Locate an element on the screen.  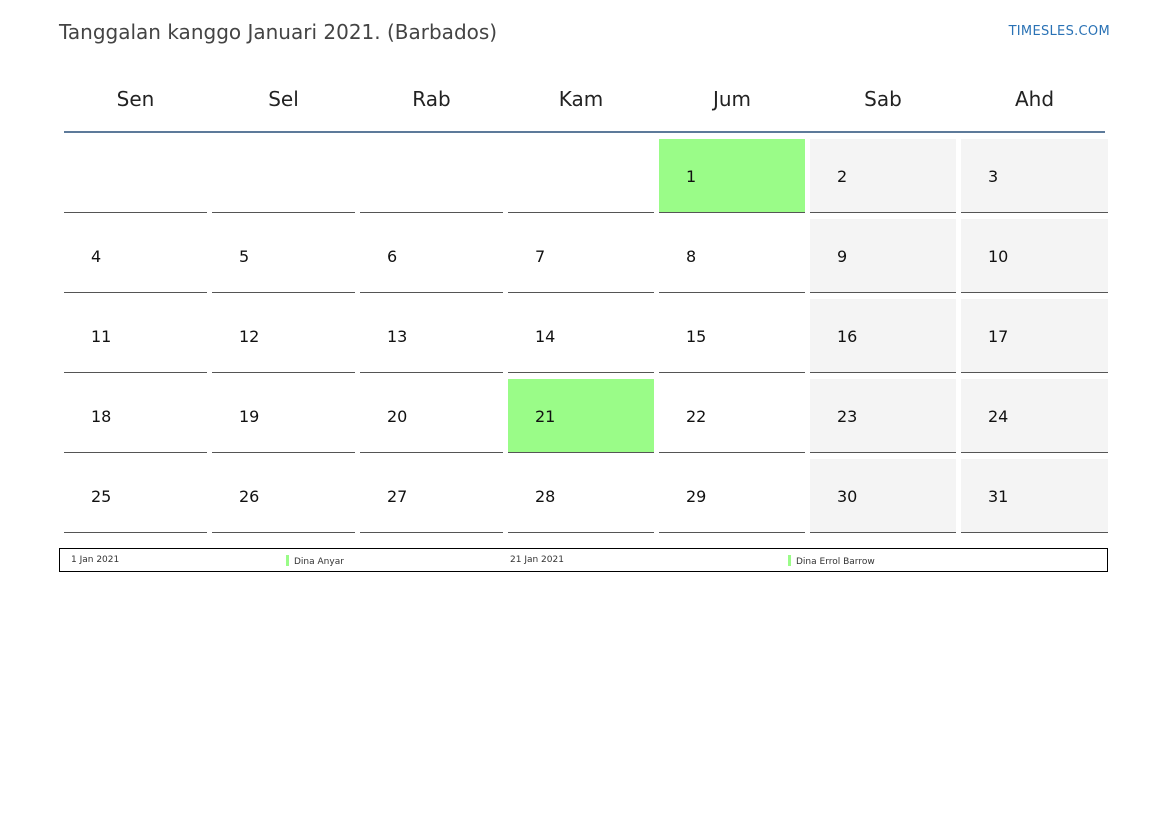
day-cell: 18 is located at coordinates (135, 416).